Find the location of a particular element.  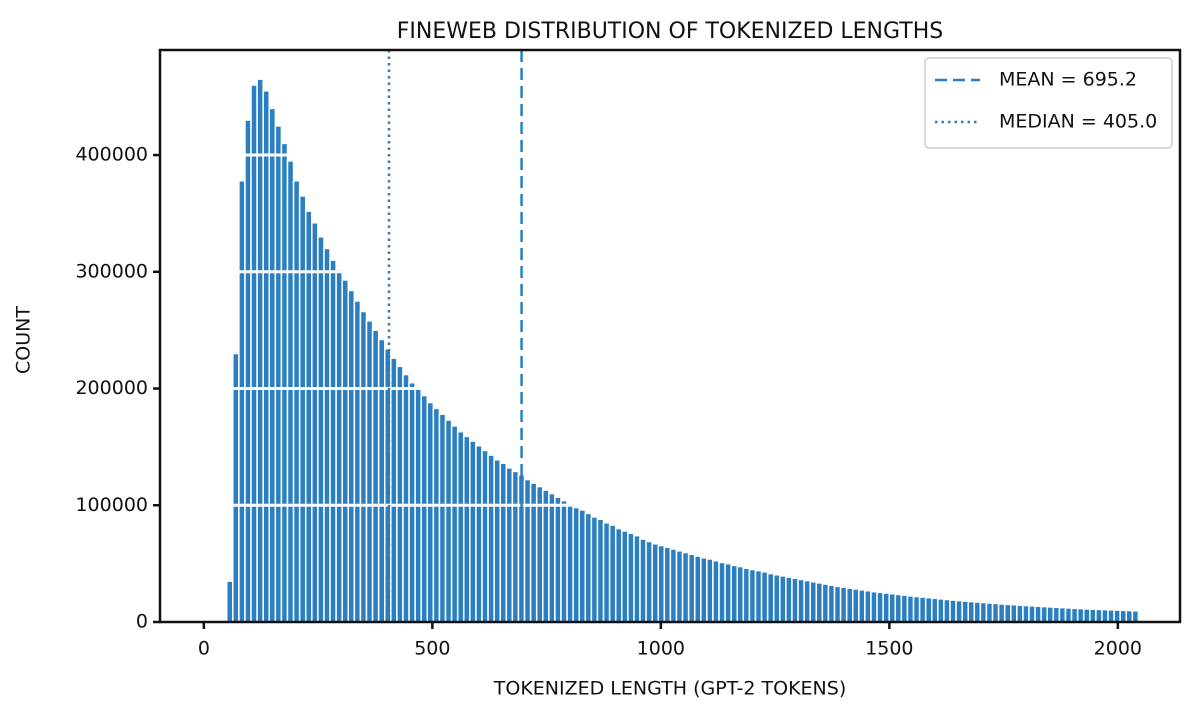

x-tick-label: 1500 is located at coordinates (889, 649).